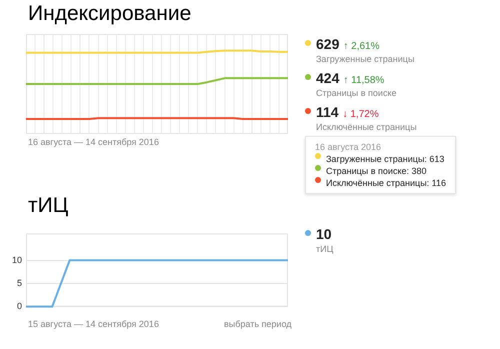 This screenshot has width=500, height=349. I want to click on legend-label: Страницы в поиске, so click(357, 93).